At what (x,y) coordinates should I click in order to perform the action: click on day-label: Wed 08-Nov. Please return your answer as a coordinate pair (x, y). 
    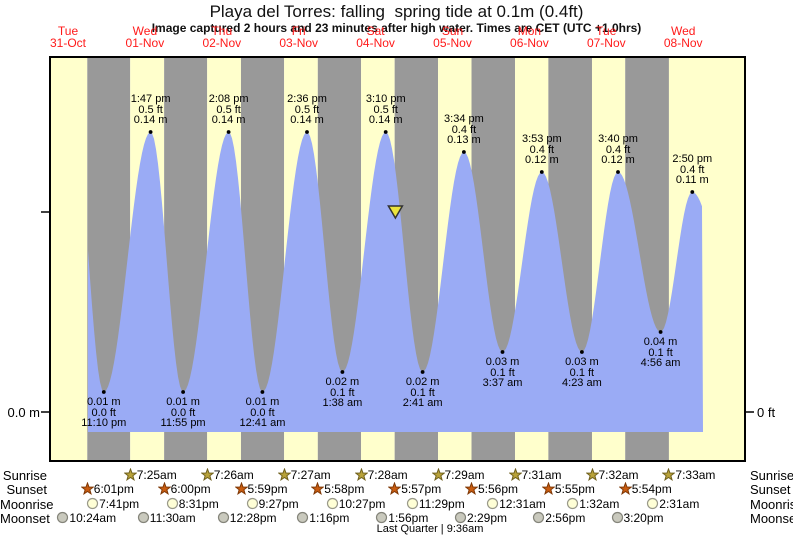
    Looking at the image, I should click on (683, 37).